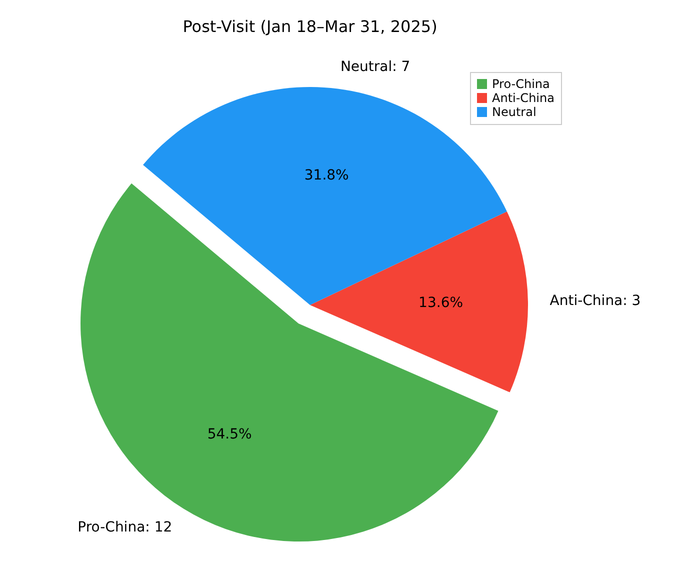  Describe the element at coordinates (310, 26) in the screenshot. I see `chart-title: Post-Visit (Jan 18–Mar 31, 2025)` at that location.